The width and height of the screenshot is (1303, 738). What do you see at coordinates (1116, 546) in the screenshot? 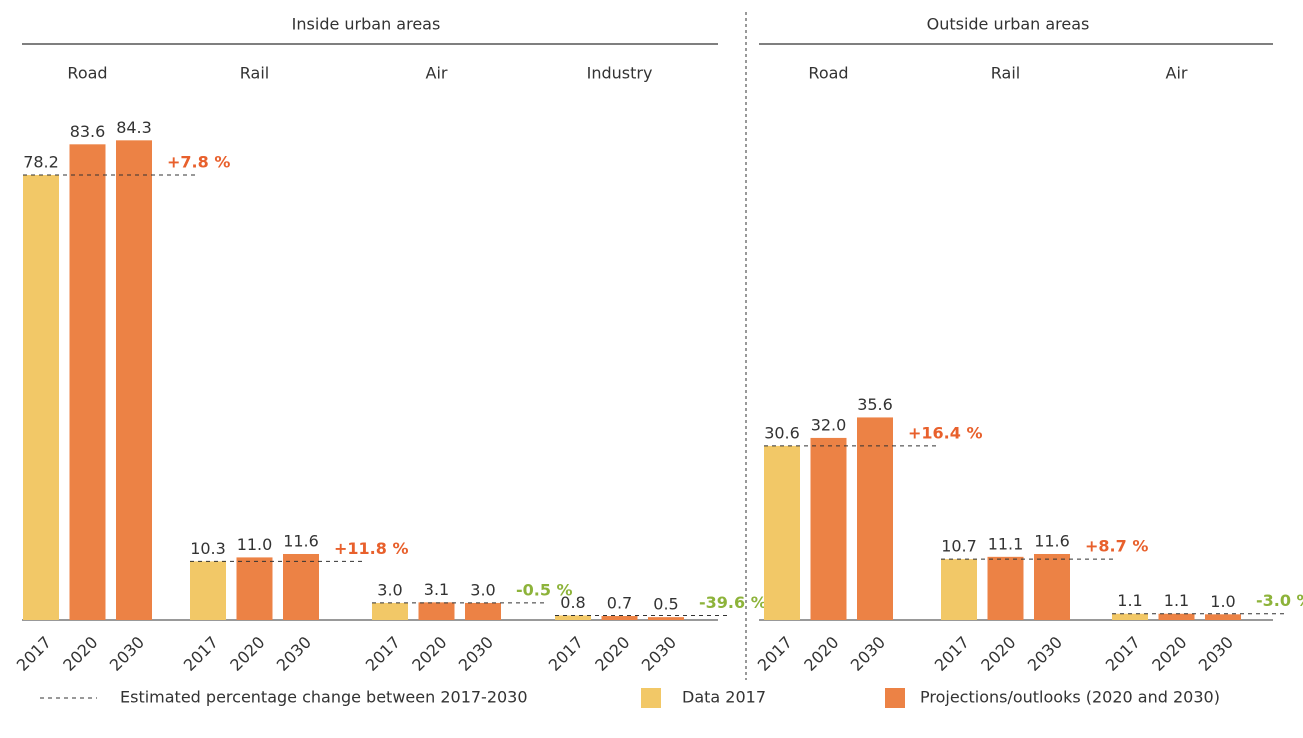
I see `change-label: +8.7 %` at bounding box center [1116, 546].